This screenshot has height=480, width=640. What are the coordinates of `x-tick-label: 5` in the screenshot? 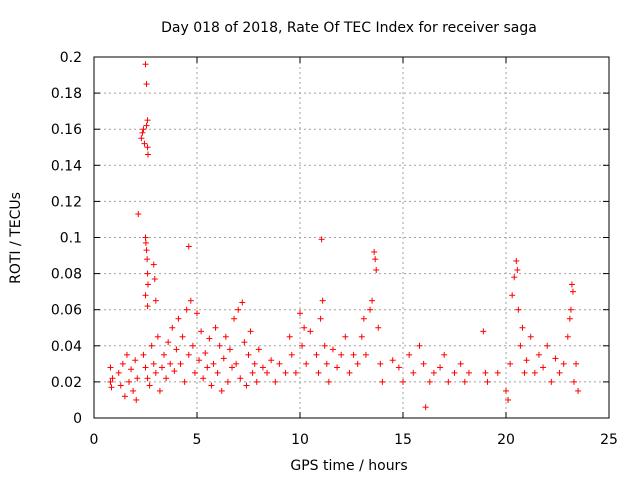 It's located at (197, 440).